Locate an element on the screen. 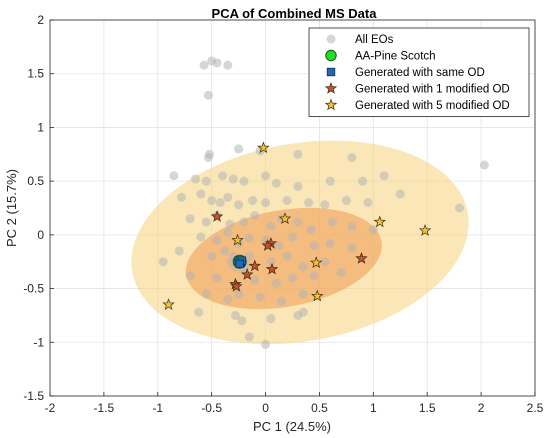 This screenshot has width=550, height=438. x-axis-ticks: -2 -1.5 -1 -0.5 0 0.5 1 1.5 2 2.5 is located at coordinates (294, 403).